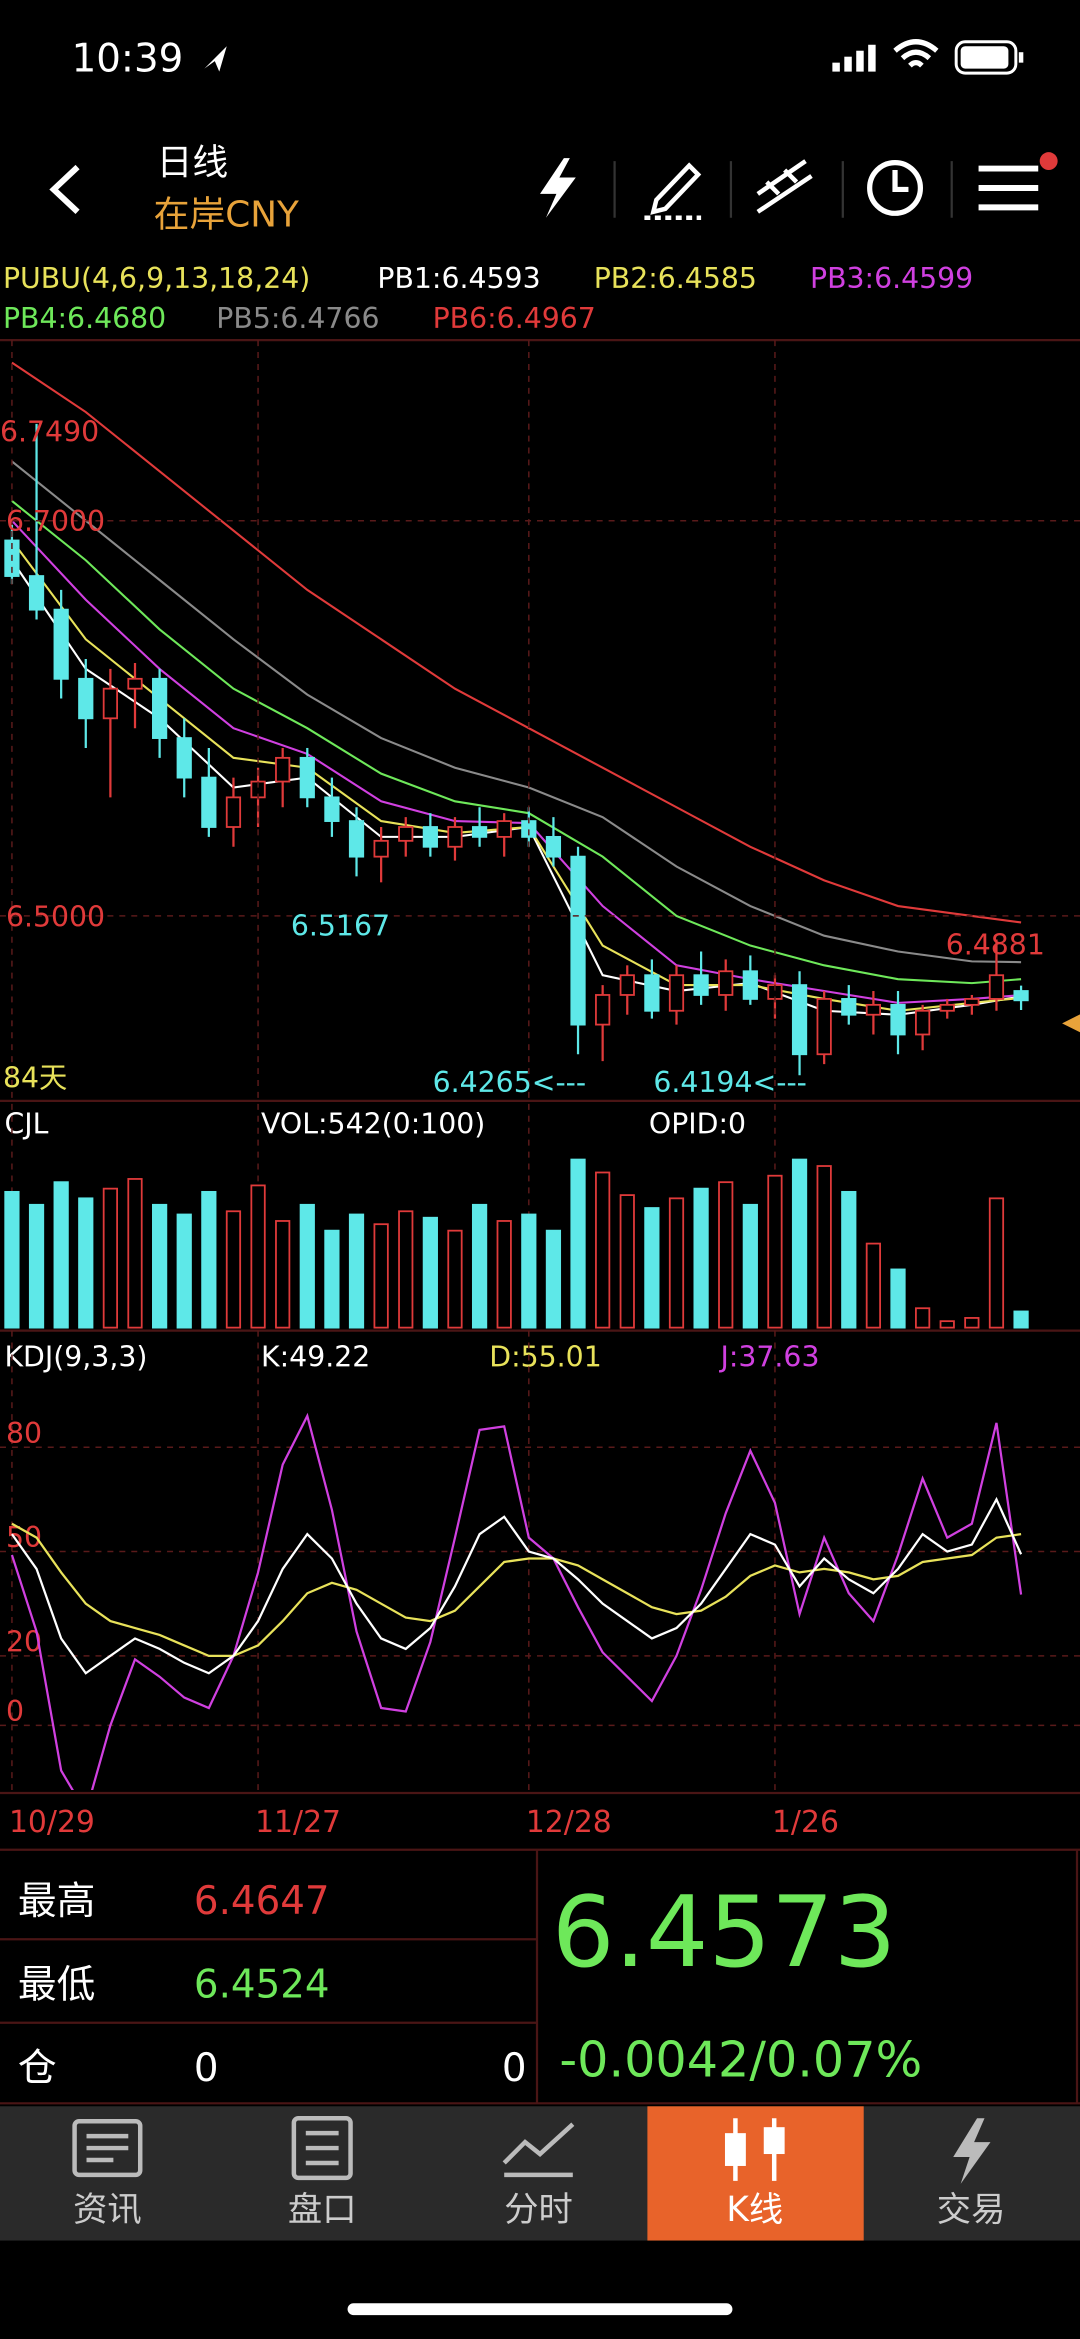  Describe the element at coordinates (540, 1977) in the screenshot. I see `quote-borders` at that location.